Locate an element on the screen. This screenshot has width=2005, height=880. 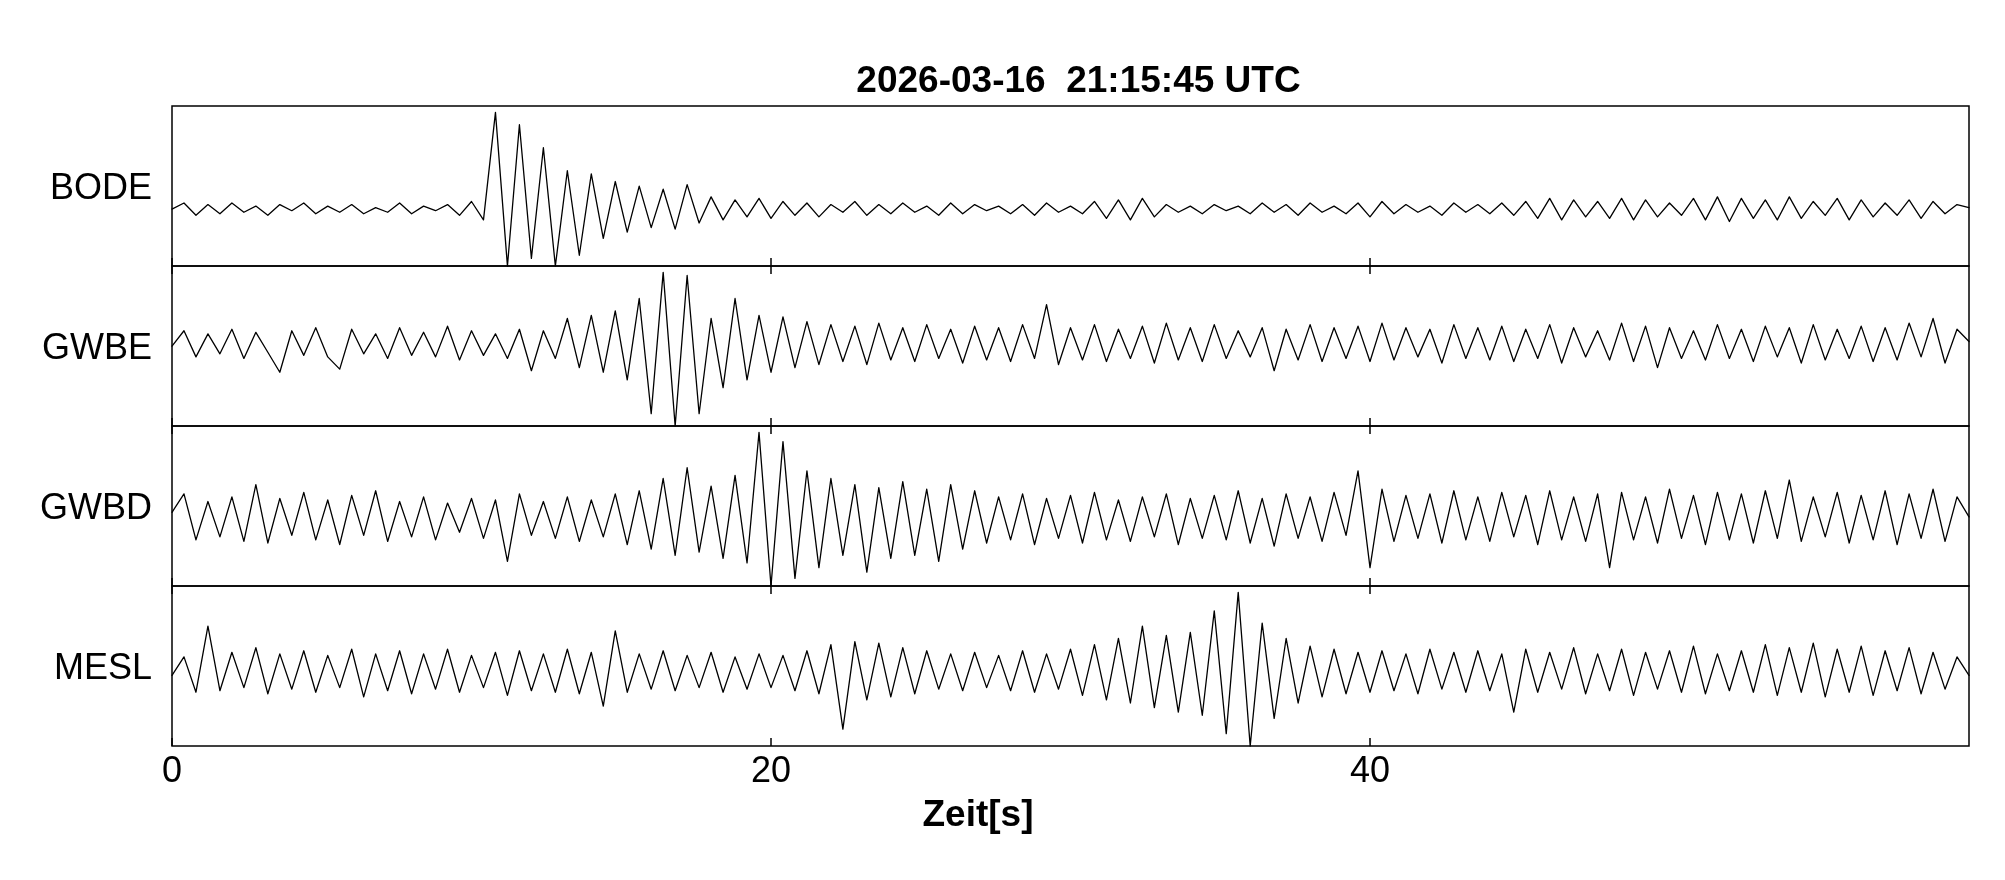
x-tick-label: 0 is located at coordinates (172, 769).